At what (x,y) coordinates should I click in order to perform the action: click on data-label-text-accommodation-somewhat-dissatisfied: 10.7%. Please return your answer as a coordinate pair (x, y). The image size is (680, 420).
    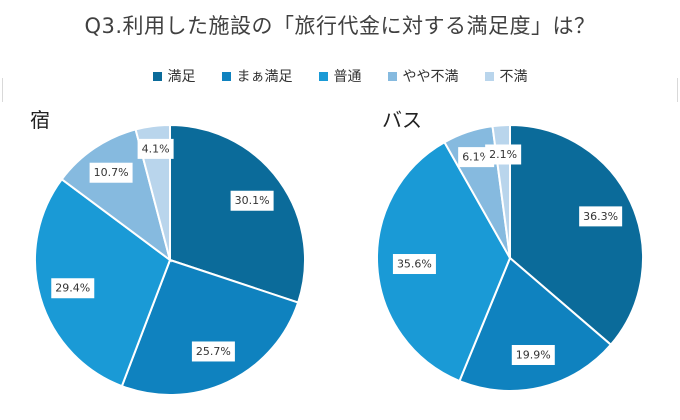
    Looking at the image, I should click on (111, 172).